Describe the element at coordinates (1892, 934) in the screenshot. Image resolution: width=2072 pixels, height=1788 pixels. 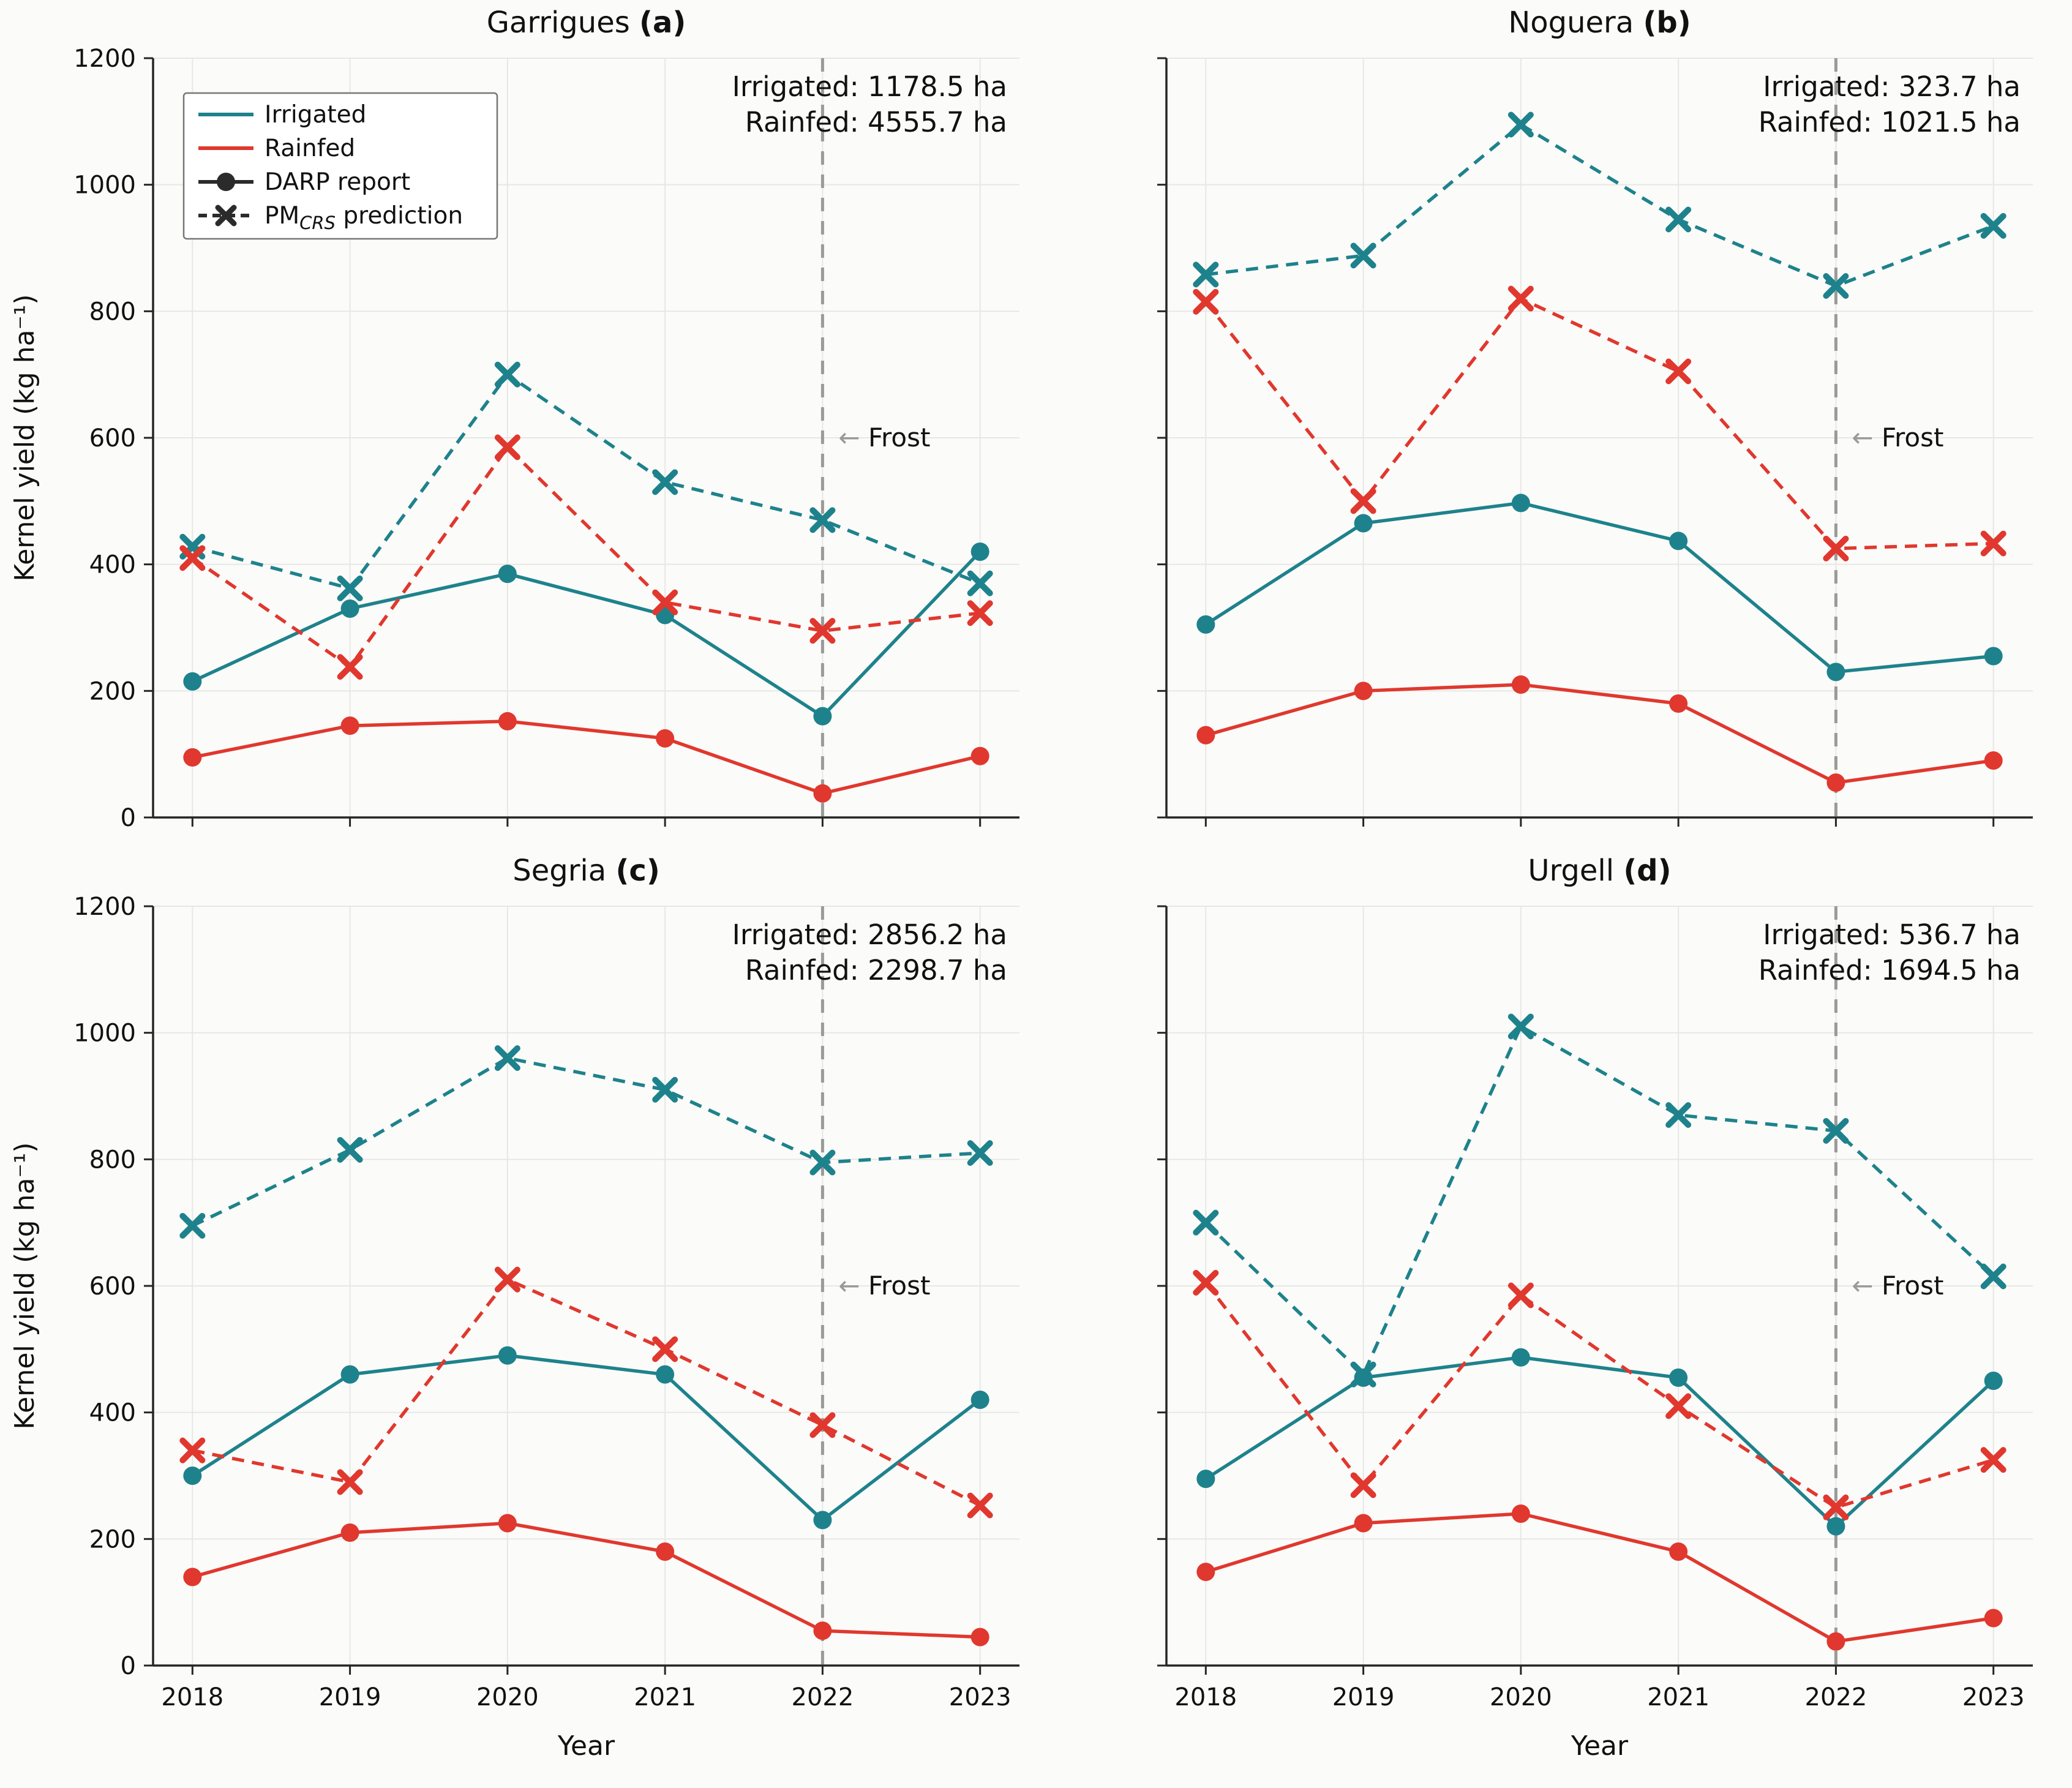
I see `annotation-irrigated-area: Irrigated: 536.7 ha` at that location.